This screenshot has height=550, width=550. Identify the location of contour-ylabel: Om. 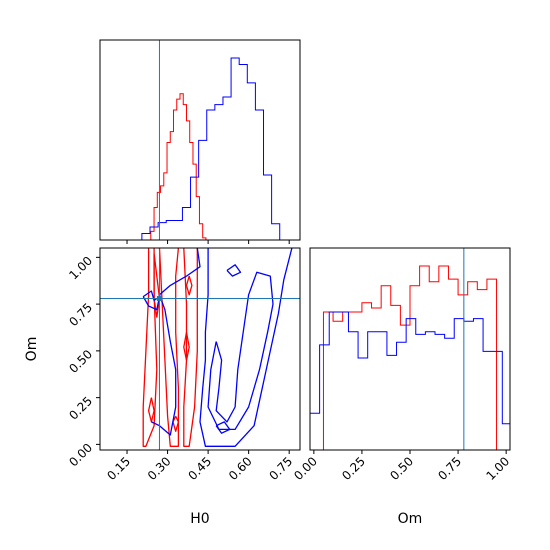
(32, 349).